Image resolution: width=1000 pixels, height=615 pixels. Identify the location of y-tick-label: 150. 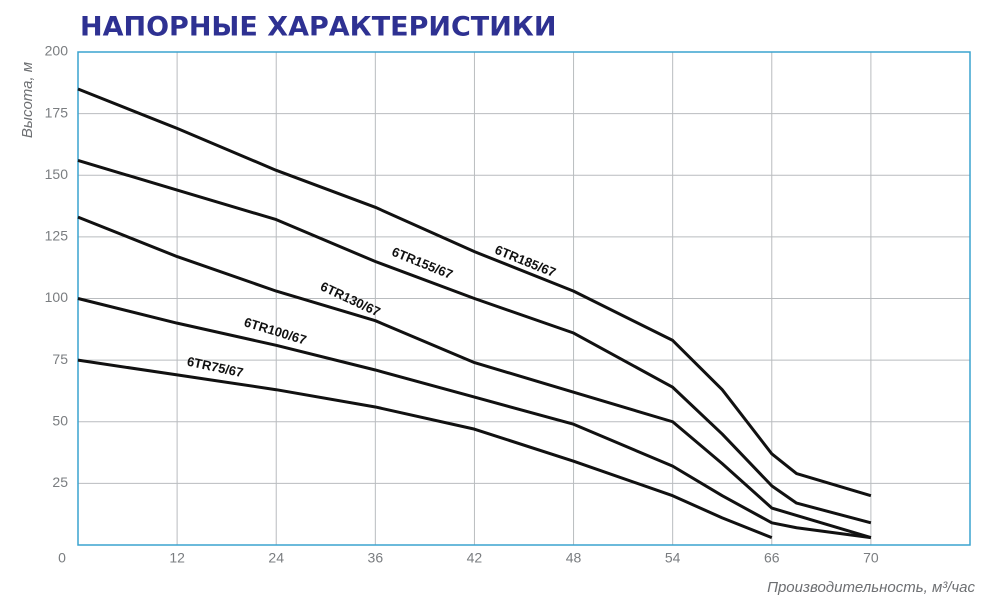
(57, 174).